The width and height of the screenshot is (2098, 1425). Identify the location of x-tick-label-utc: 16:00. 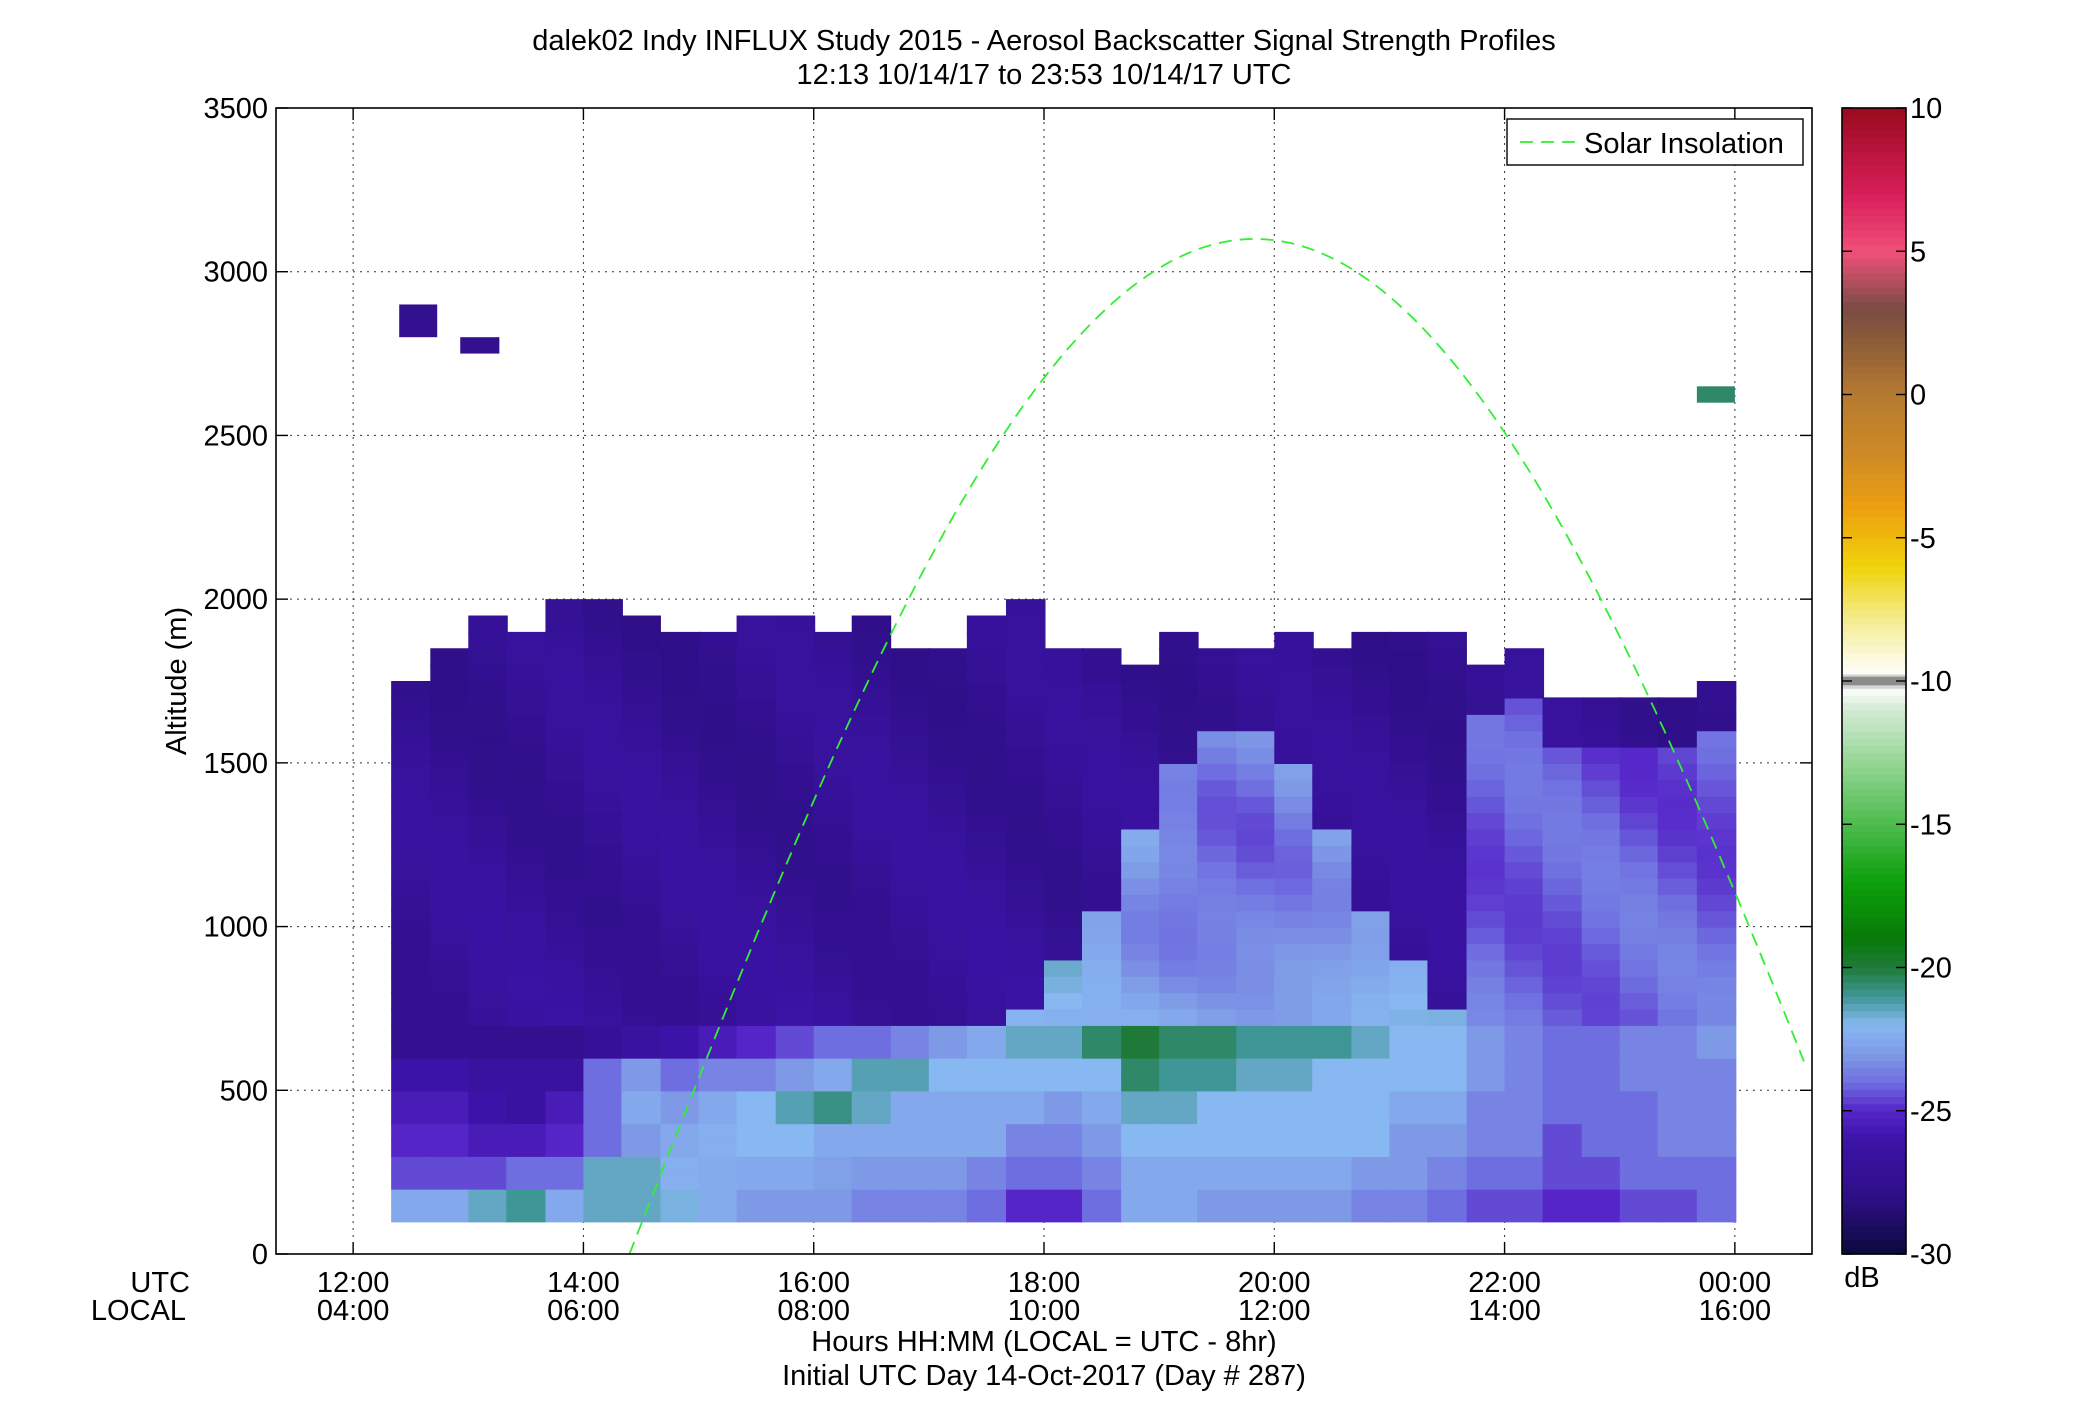
(813, 1283).